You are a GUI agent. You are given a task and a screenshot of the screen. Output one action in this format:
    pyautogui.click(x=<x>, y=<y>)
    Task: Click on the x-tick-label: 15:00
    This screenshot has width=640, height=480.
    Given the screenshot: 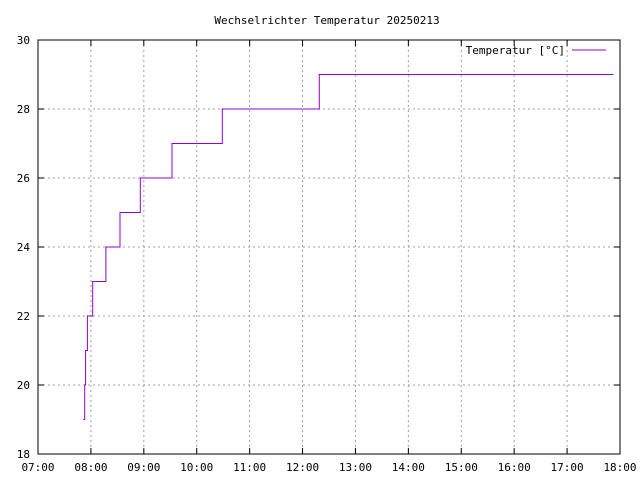 What is the action you would take?
    pyautogui.click(x=461, y=467)
    